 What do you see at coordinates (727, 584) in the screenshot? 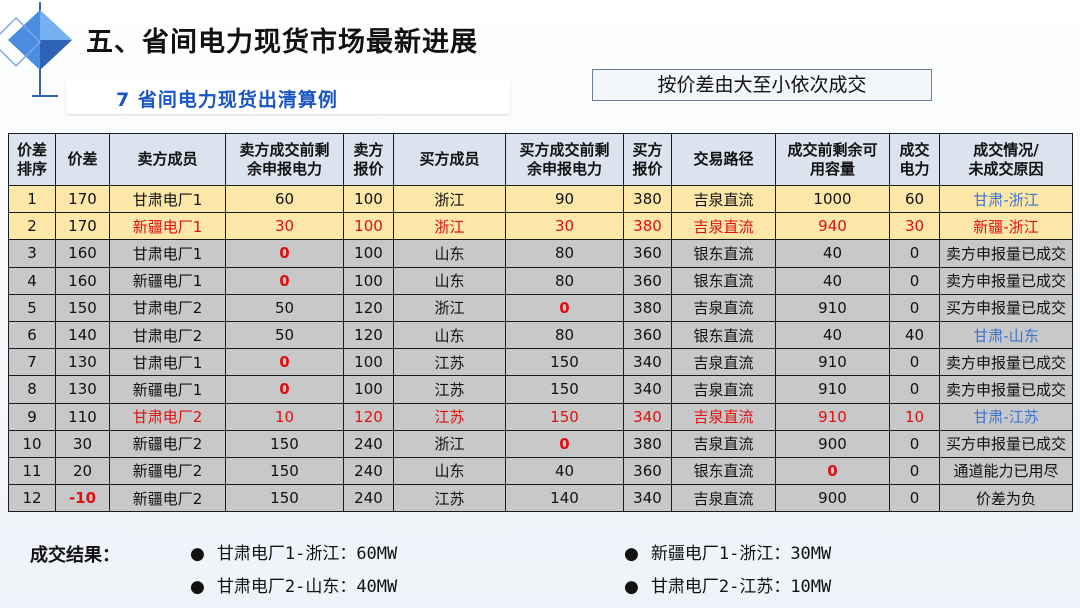
I see `result-item: ● 甘肃电厂2-江苏：10MW` at bounding box center [727, 584].